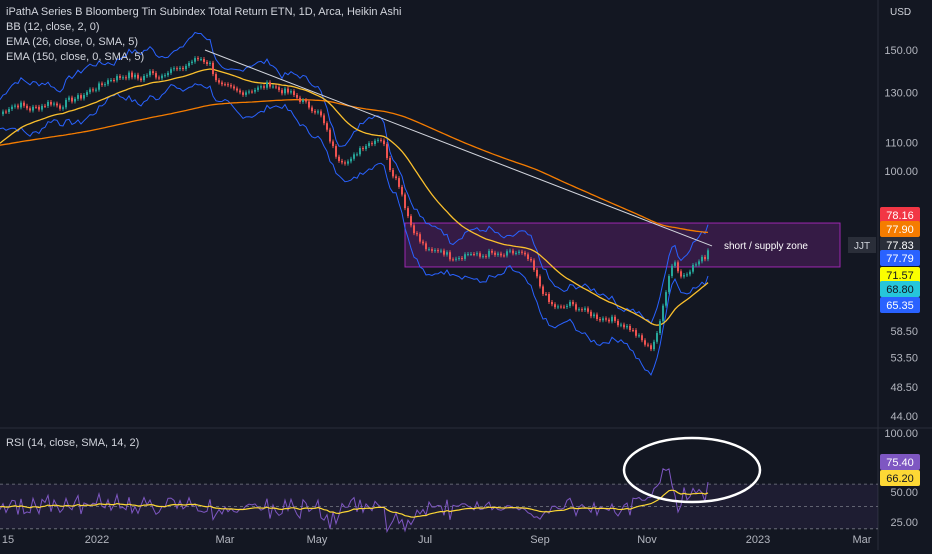 The image size is (932, 554). What do you see at coordinates (904, 332) in the screenshot?
I see `y-tick-label: 58.50` at bounding box center [904, 332].